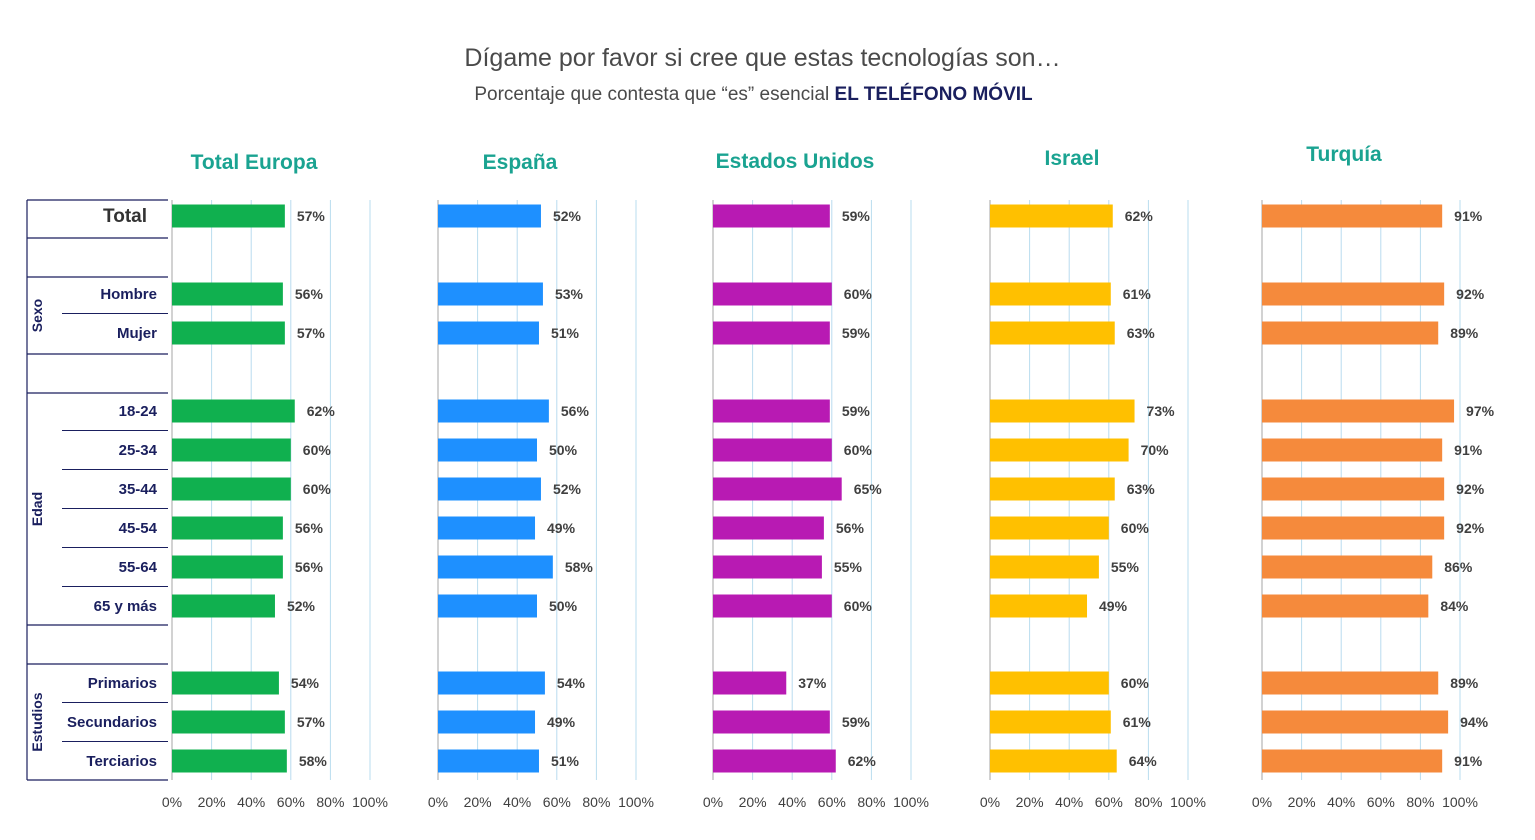 This screenshot has height=840, width=1535. I want to click on tick-label-total-europa-5: 100%, so click(370, 802).